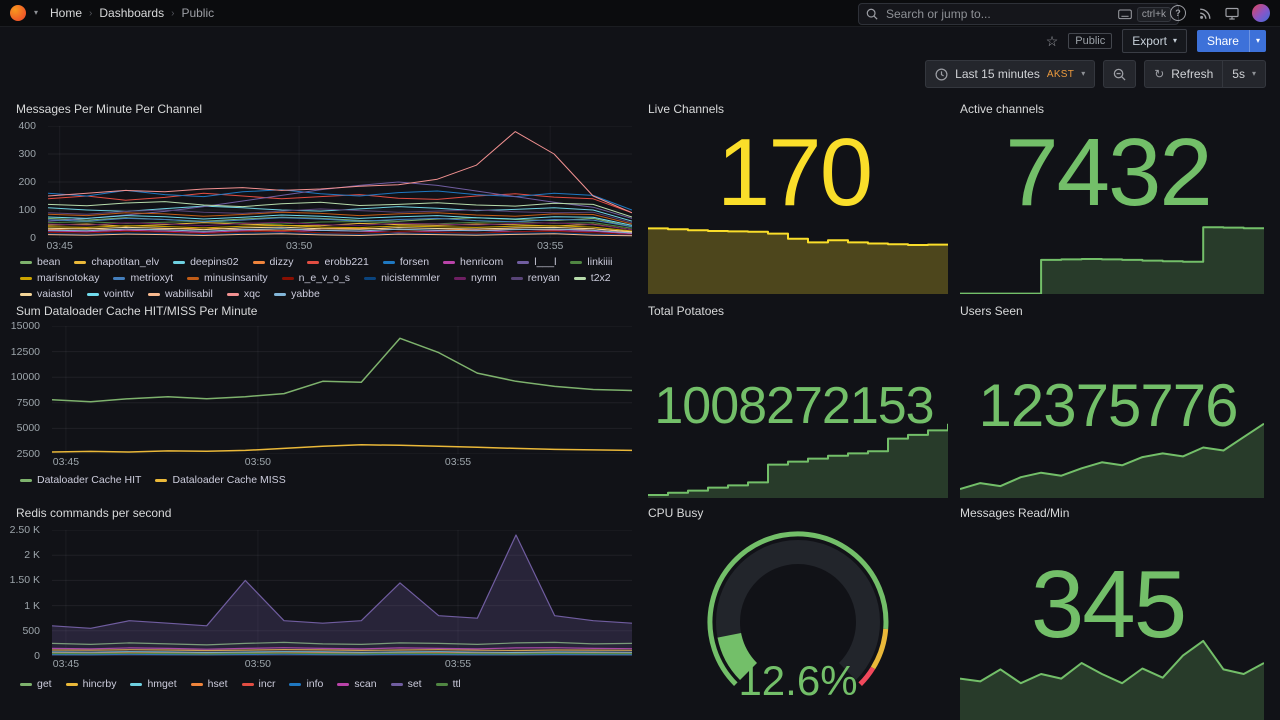 Image resolution: width=1280 pixels, height=720 pixels. I want to click on legend-item-marisnotokay: marisnotokay, so click(59, 278).